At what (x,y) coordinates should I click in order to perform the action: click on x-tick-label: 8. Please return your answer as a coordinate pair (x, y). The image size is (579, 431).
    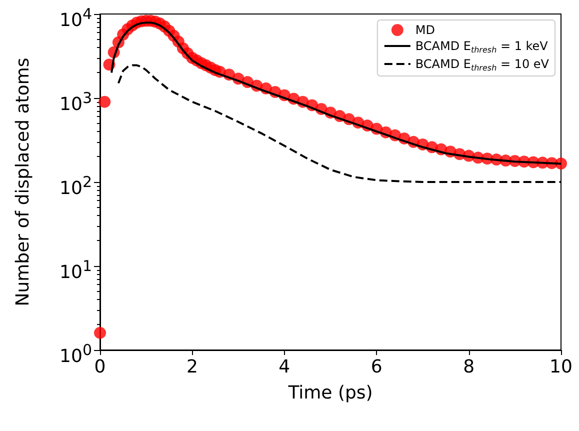
    Looking at the image, I should click on (469, 367).